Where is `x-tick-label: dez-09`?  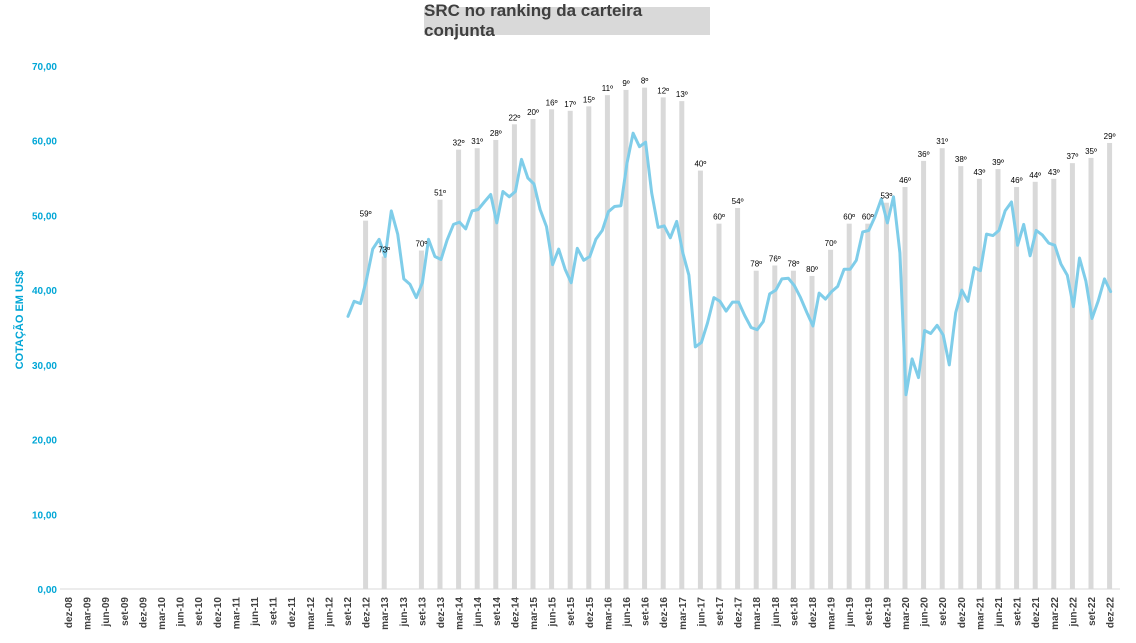 x-tick-label: dez-09 is located at coordinates (143, 613).